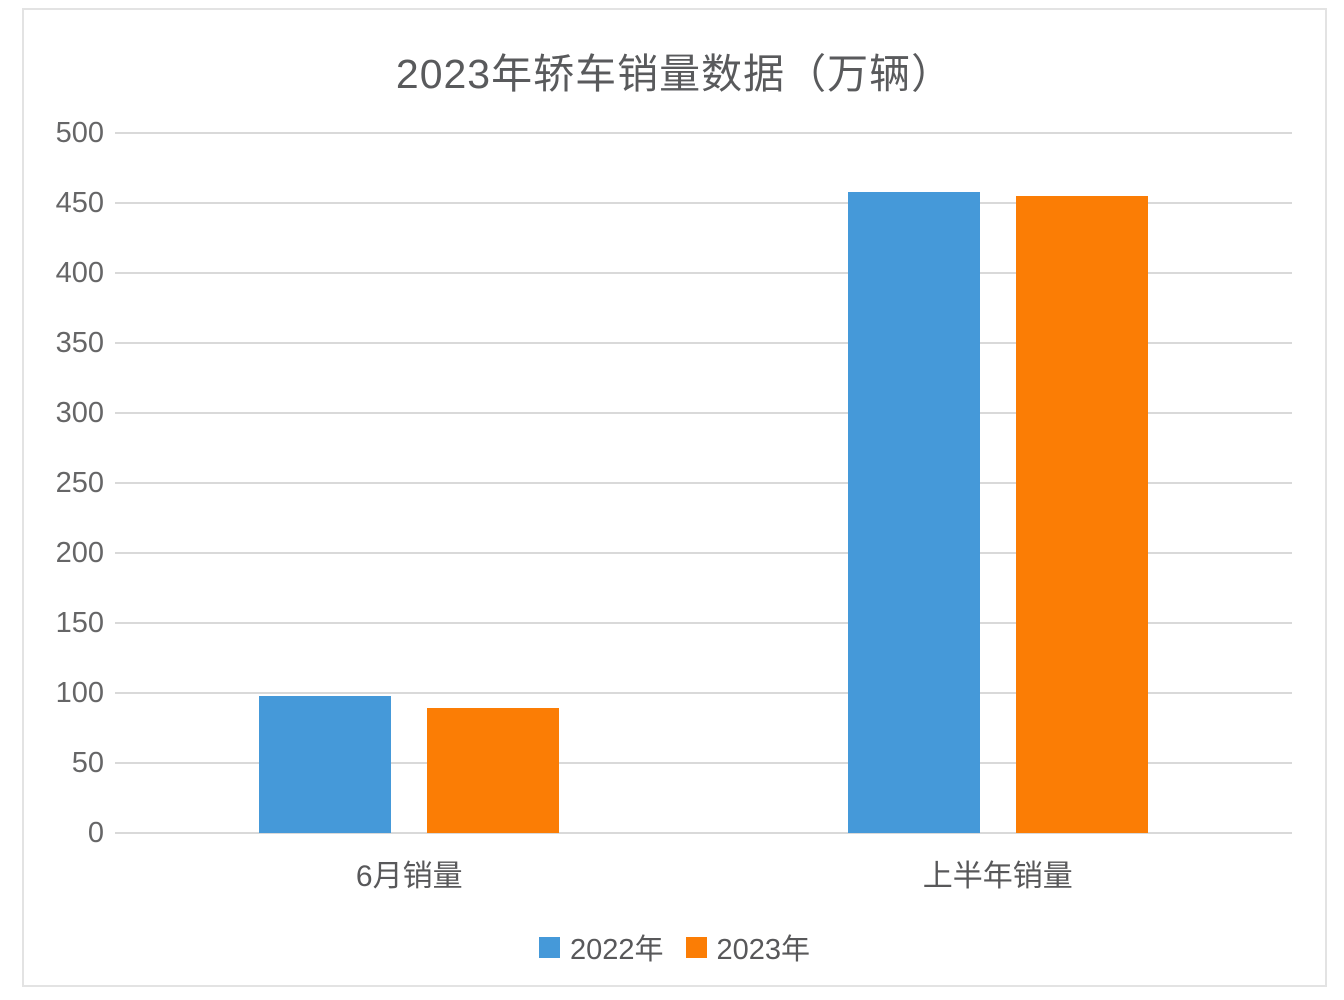 This screenshot has height=1000, width=1344. What do you see at coordinates (616, 950) in the screenshot?
I see `legend-label-2022: 2022年` at bounding box center [616, 950].